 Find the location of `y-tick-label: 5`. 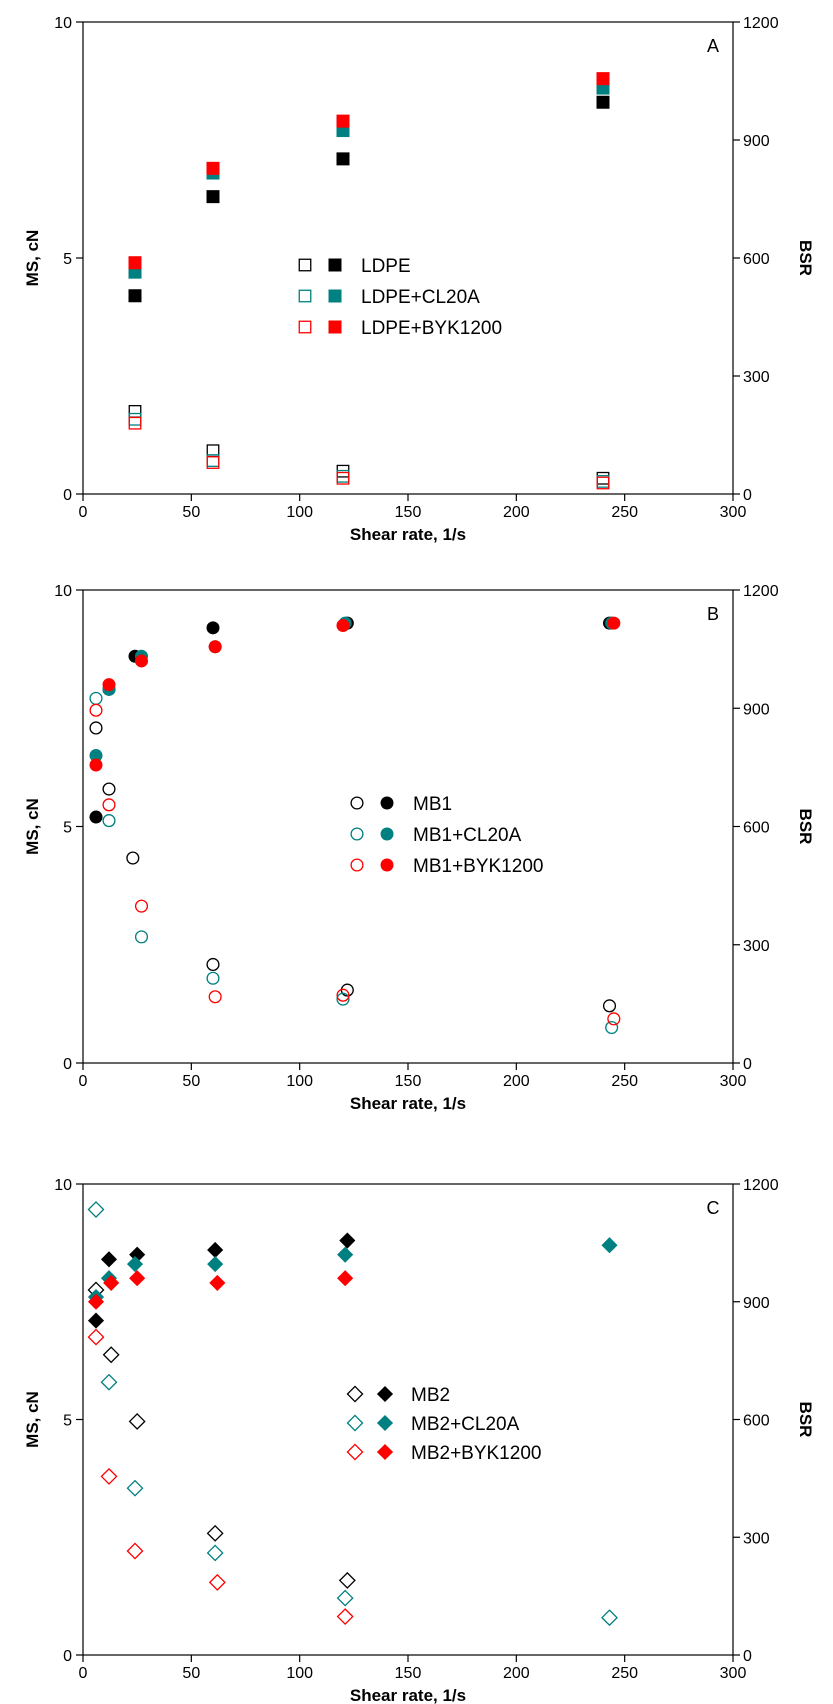

y-tick-label: 5 is located at coordinates (67, 828).